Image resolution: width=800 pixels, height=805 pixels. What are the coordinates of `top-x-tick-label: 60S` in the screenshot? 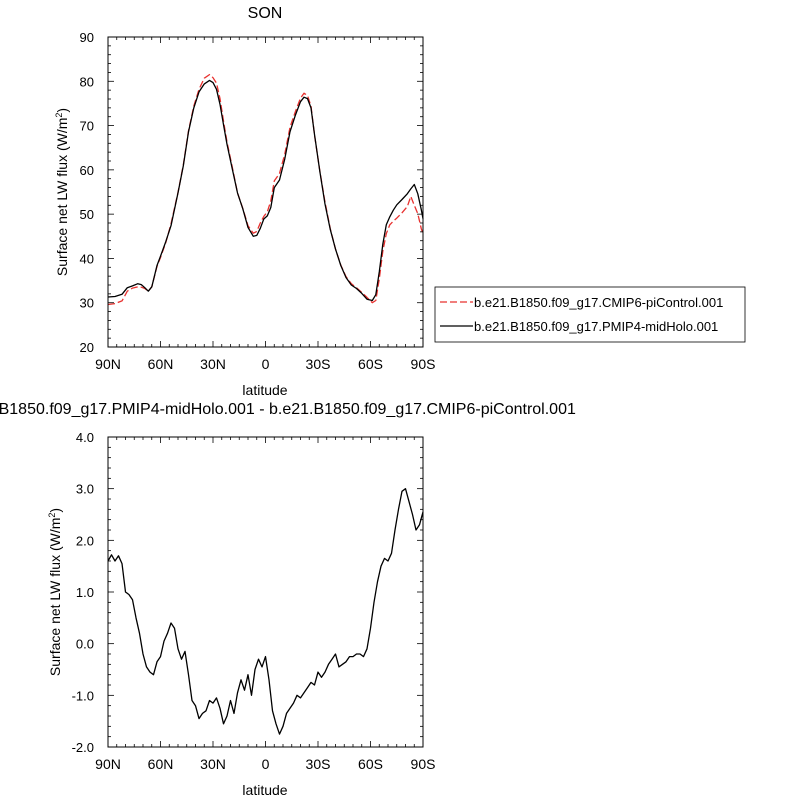 It's located at (370, 364).